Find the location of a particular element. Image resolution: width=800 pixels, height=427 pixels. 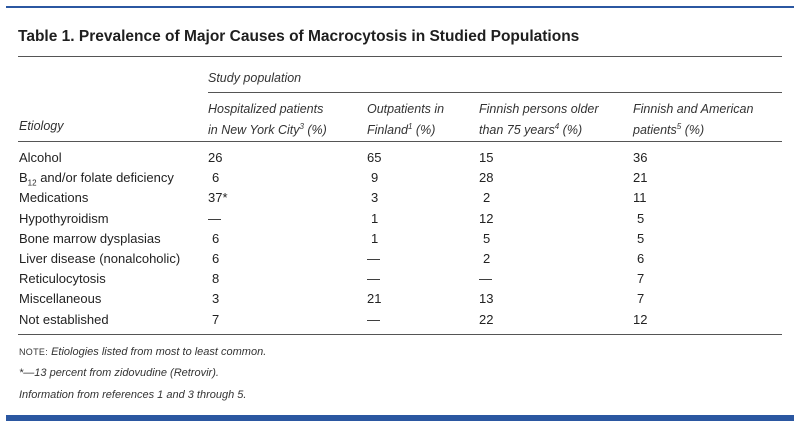

row-label: Not established is located at coordinates (64, 319).